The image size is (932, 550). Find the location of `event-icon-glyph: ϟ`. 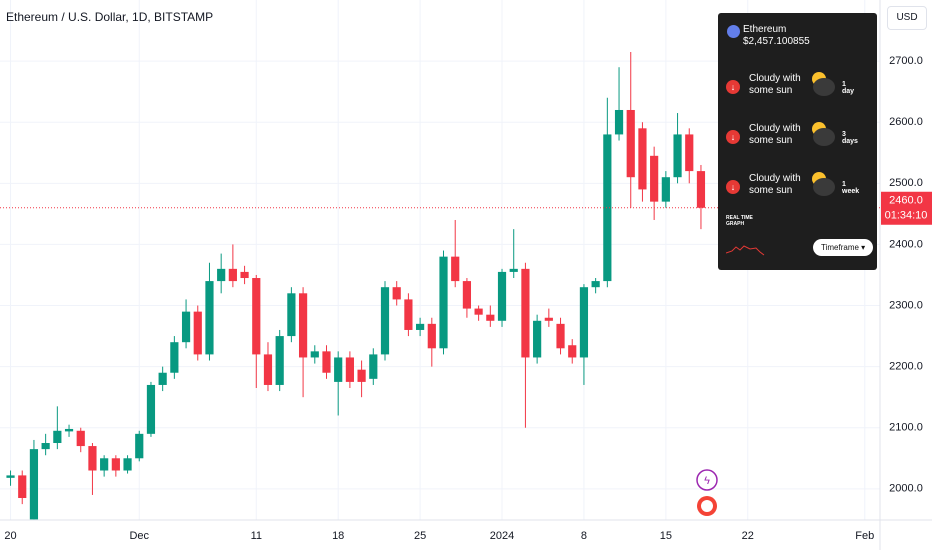

event-icon-glyph: ϟ is located at coordinates (707, 481).